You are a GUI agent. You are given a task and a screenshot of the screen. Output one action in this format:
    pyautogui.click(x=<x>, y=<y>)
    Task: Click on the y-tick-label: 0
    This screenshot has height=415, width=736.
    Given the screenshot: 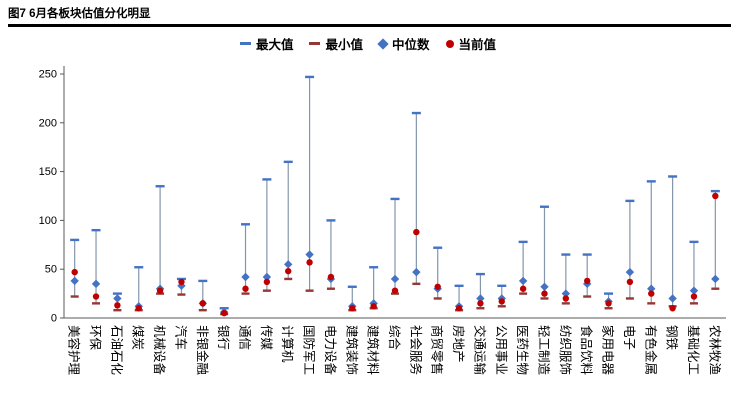 What is the action you would take?
    pyautogui.click(x=54, y=319)
    